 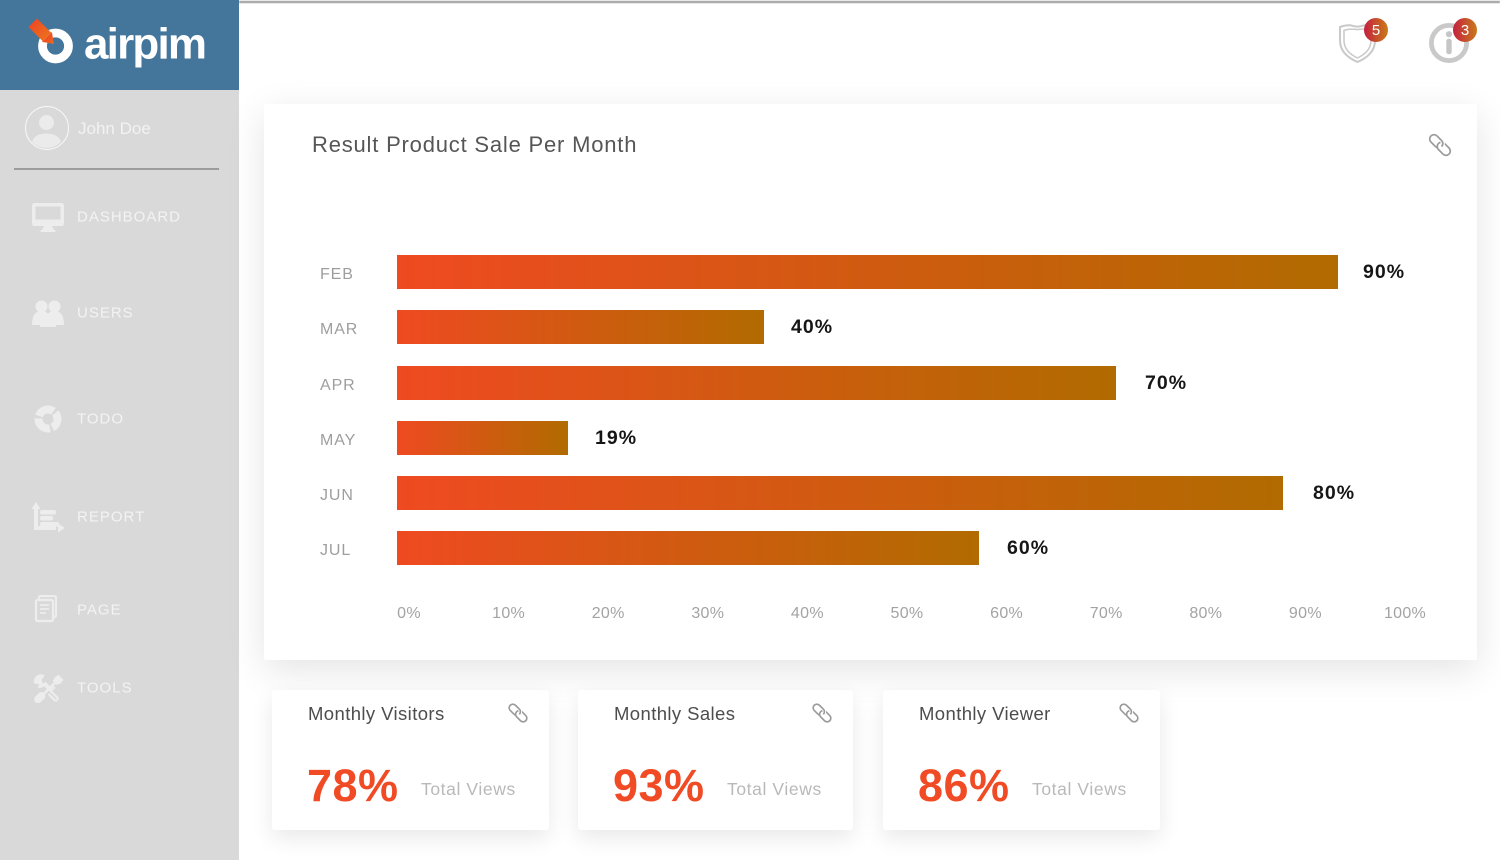 What do you see at coordinates (1376, 30) in the screenshot?
I see `svg-text: 5` at bounding box center [1376, 30].